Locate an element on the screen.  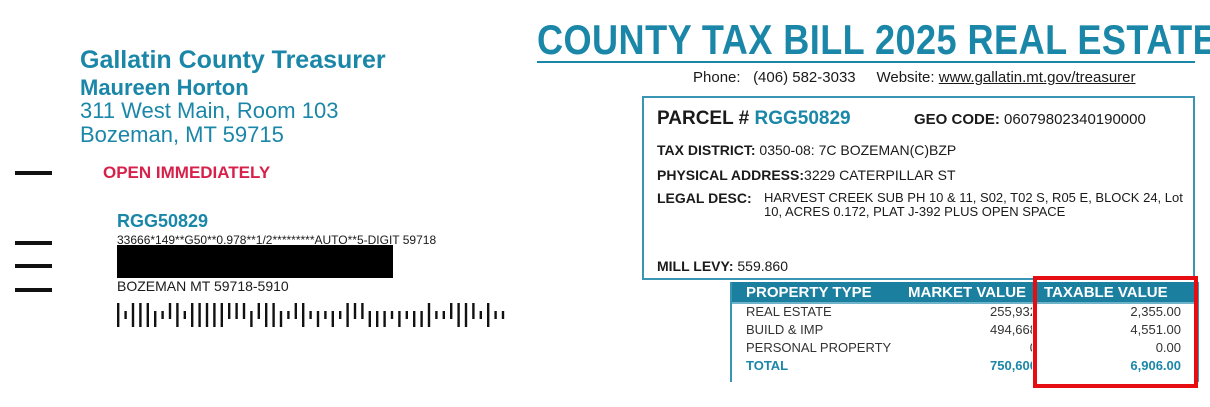
treasurer-name: Maureen Horton is located at coordinates (164, 87).